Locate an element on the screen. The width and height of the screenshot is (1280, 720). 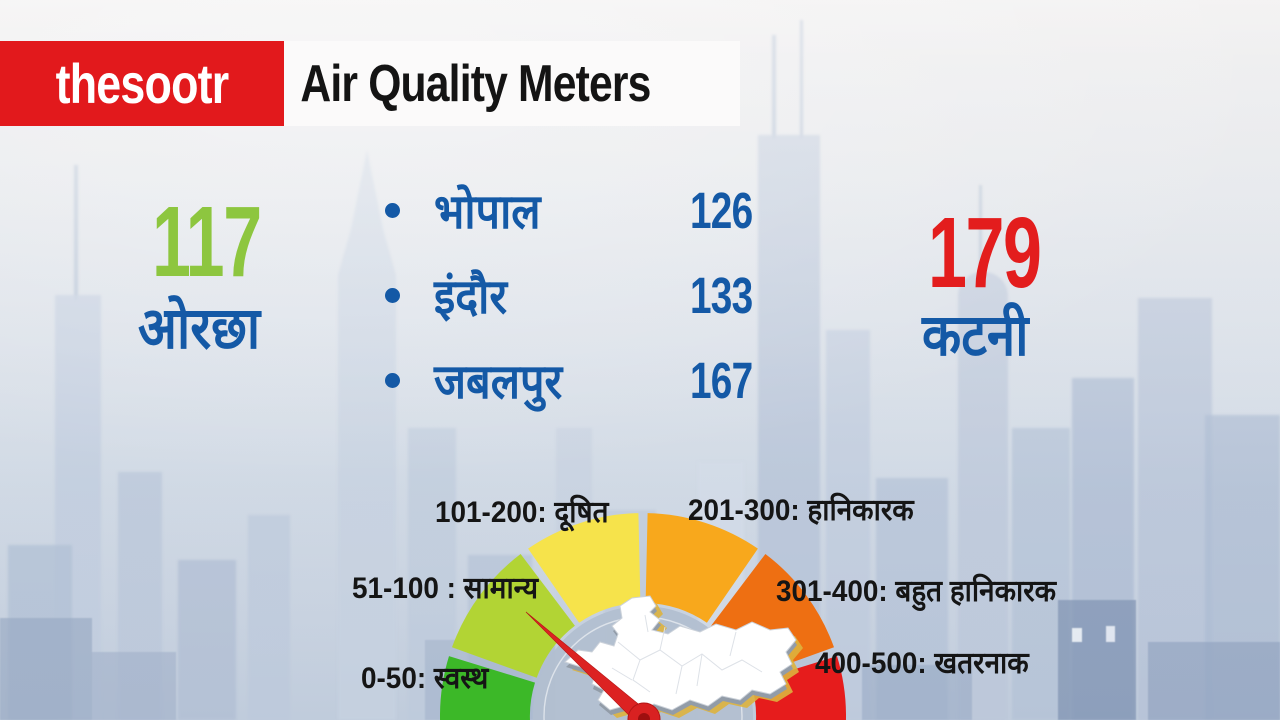
title-box: Air Quality Meters is located at coordinates (512, 83).